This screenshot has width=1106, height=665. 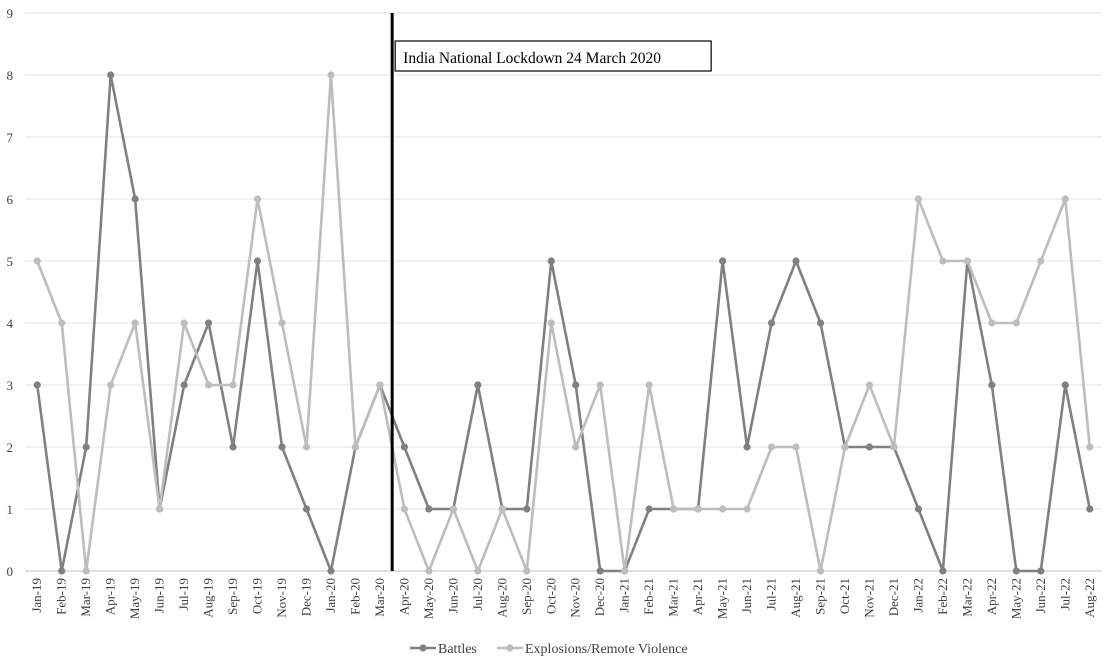 What do you see at coordinates (159, 595) in the screenshot?
I see `x-tick-label: Jun-19` at bounding box center [159, 595].